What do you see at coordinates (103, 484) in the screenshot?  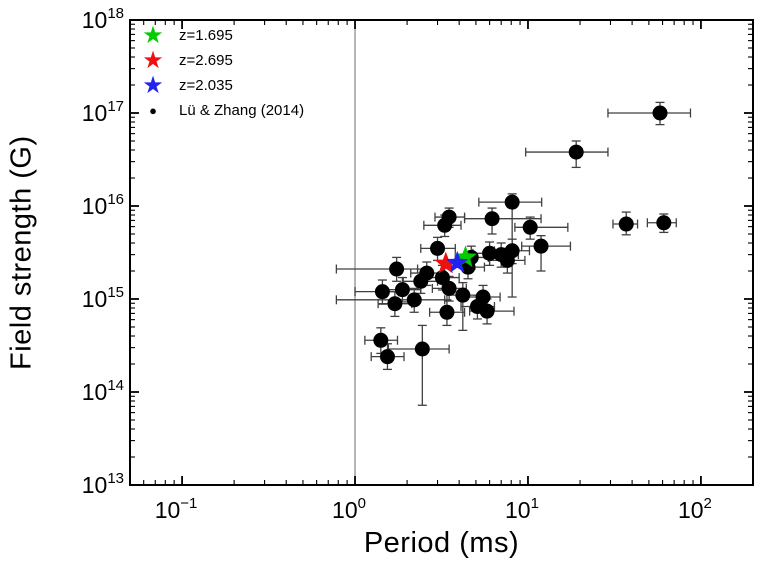 I see `svg-text: 10¹³` at bounding box center [103, 484].